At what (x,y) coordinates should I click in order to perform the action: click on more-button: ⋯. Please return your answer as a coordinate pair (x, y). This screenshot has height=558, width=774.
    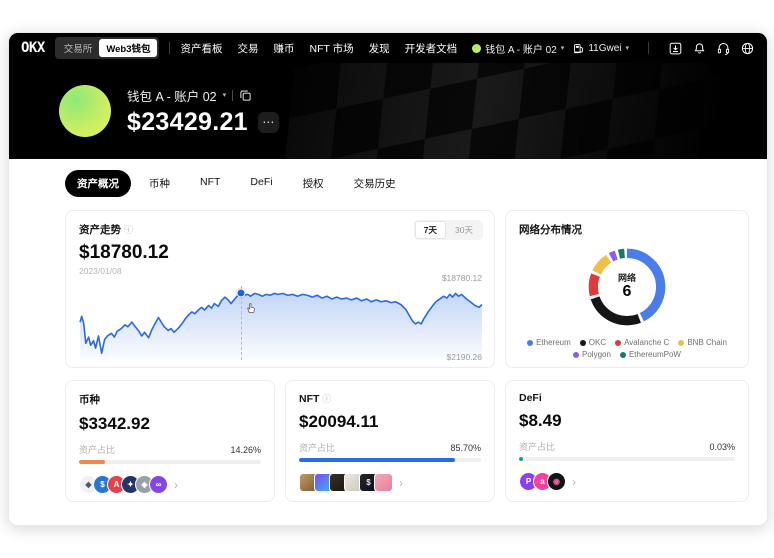
    Looking at the image, I should click on (268, 122).